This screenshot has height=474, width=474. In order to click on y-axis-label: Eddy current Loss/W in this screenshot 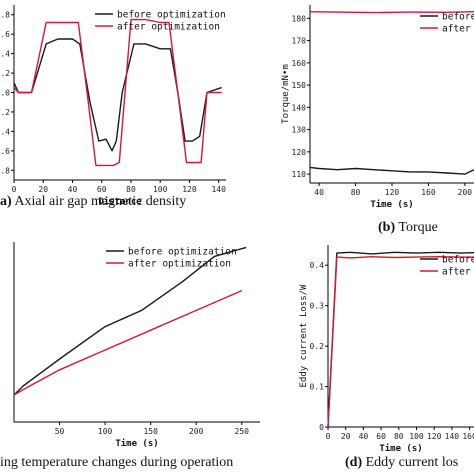, I will do `click(304, 336)`.